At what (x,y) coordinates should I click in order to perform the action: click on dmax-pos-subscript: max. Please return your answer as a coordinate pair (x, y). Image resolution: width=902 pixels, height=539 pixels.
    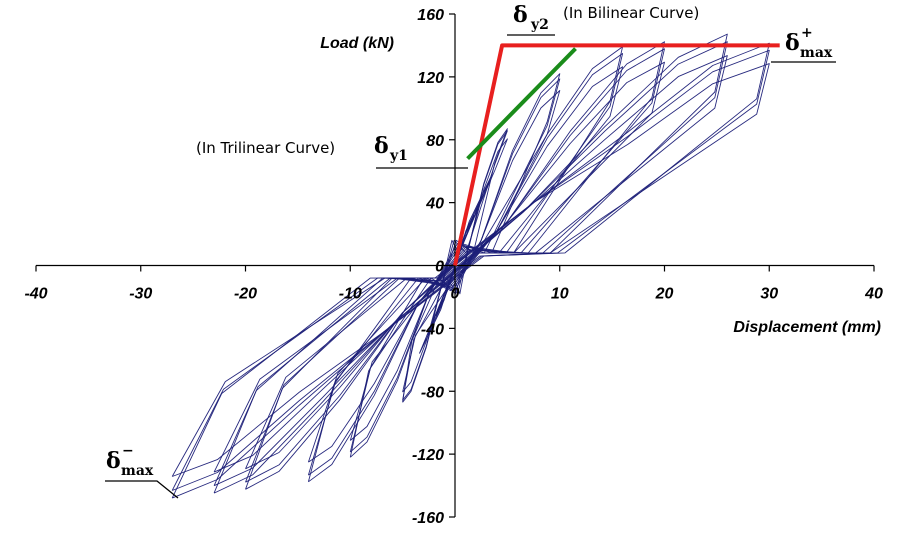
    Looking at the image, I should click on (816, 53).